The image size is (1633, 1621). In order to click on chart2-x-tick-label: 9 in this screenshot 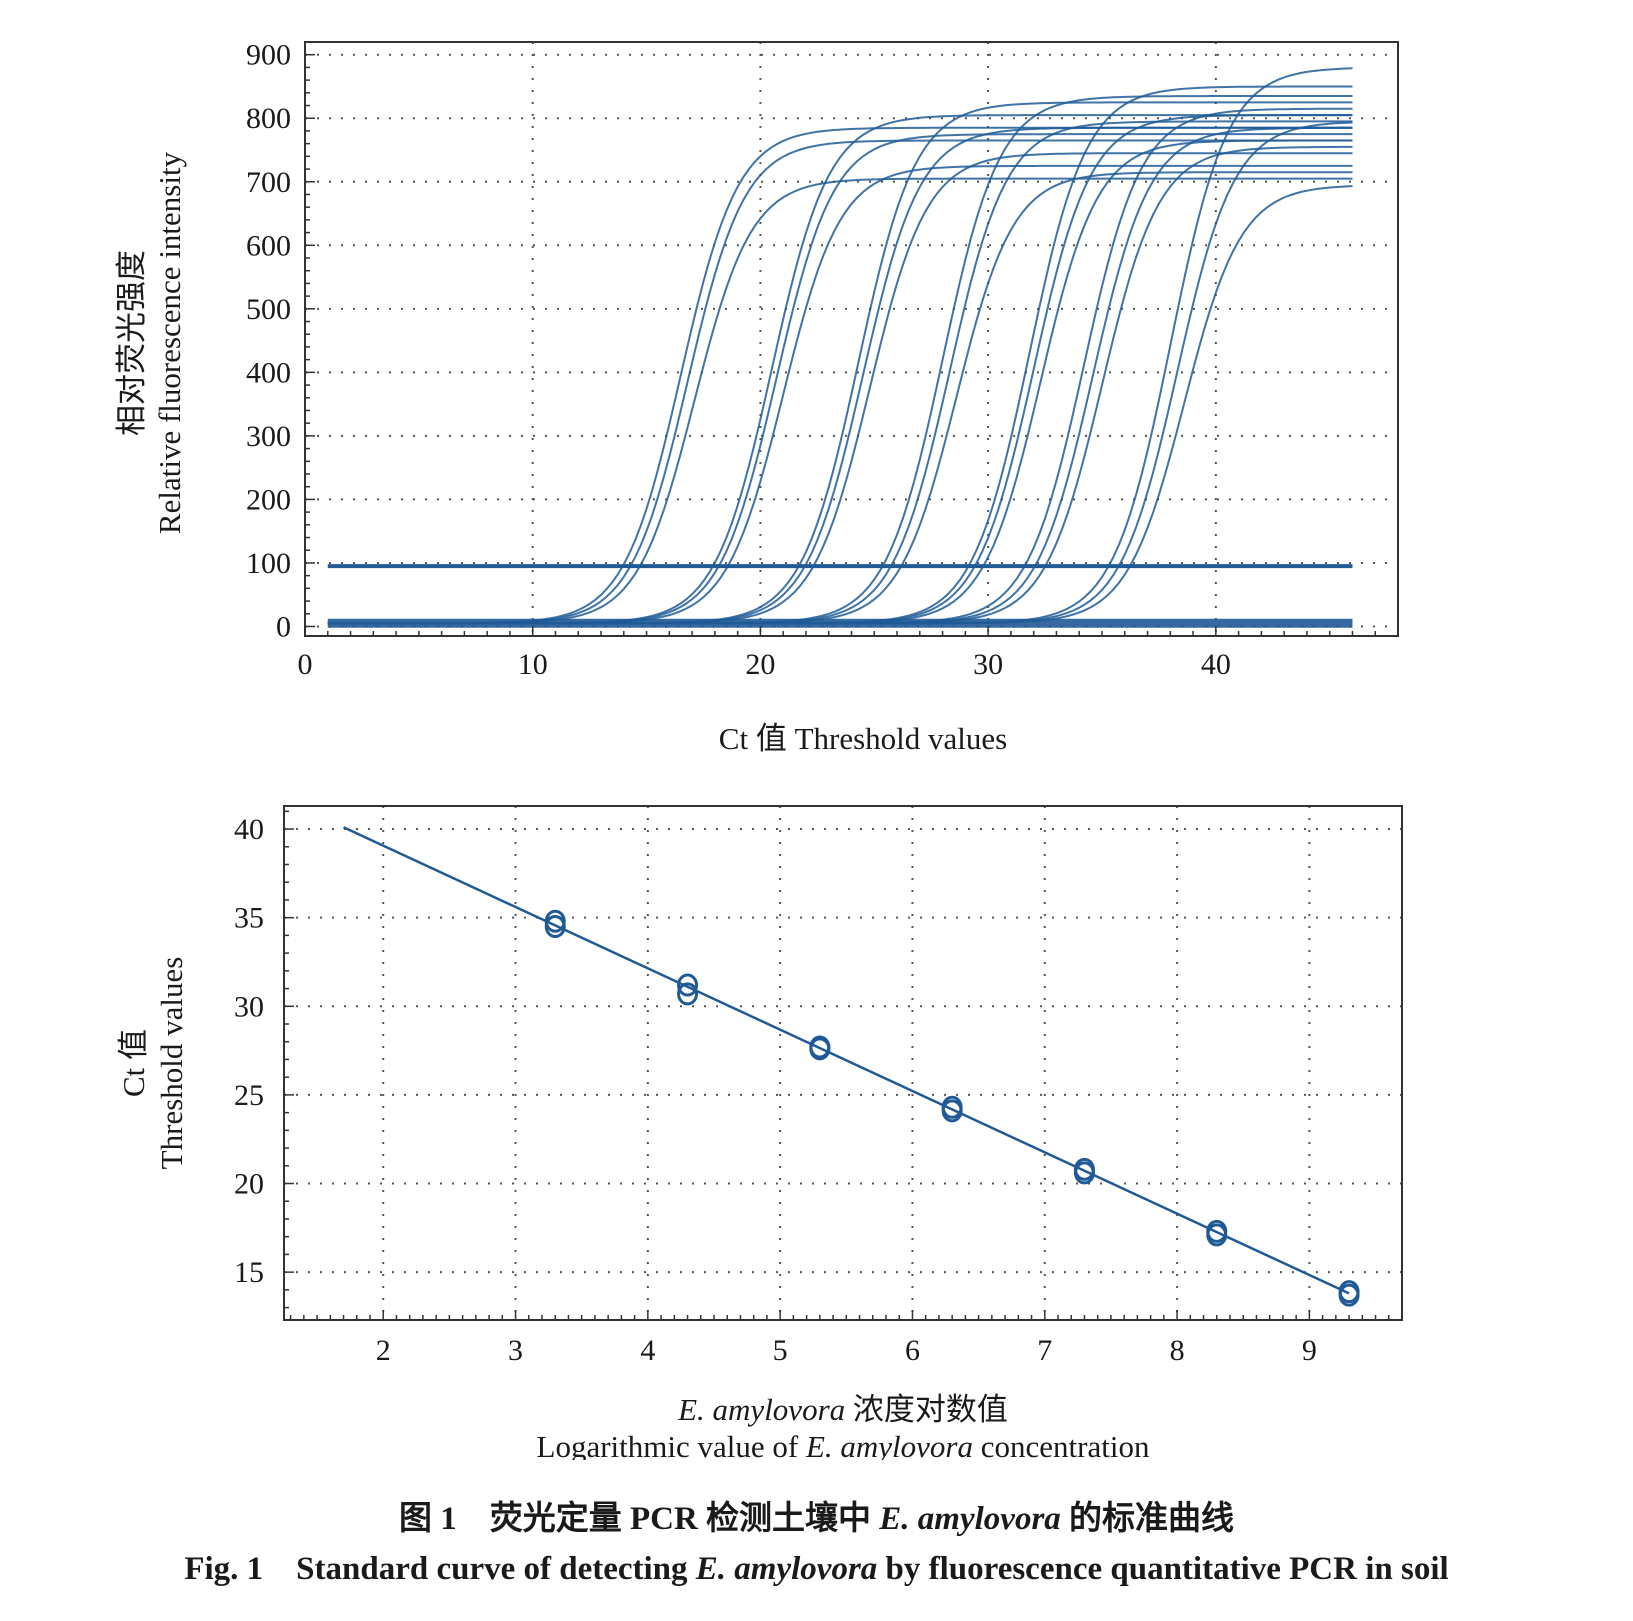, I will do `click(1309, 1350)`.